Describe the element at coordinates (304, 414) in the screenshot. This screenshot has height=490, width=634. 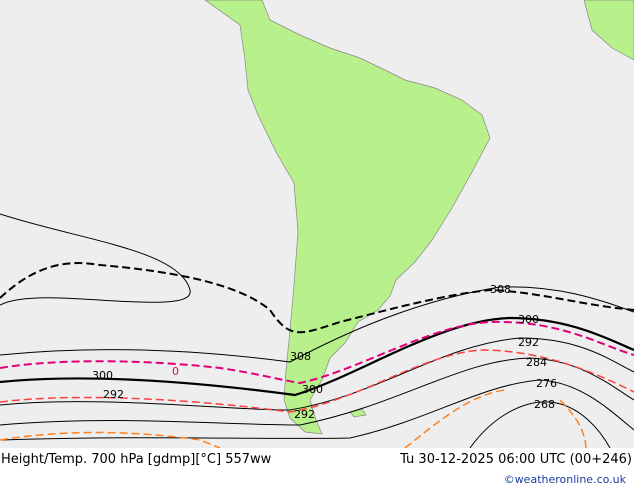
I see `label-292-mid: 292` at that location.